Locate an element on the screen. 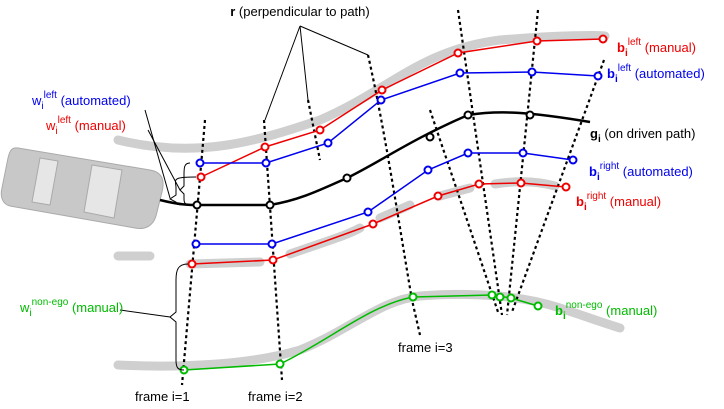 The width and height of the screenshot is (724, 409). label-text: frame i=2 is located at coordinates (275, 396).